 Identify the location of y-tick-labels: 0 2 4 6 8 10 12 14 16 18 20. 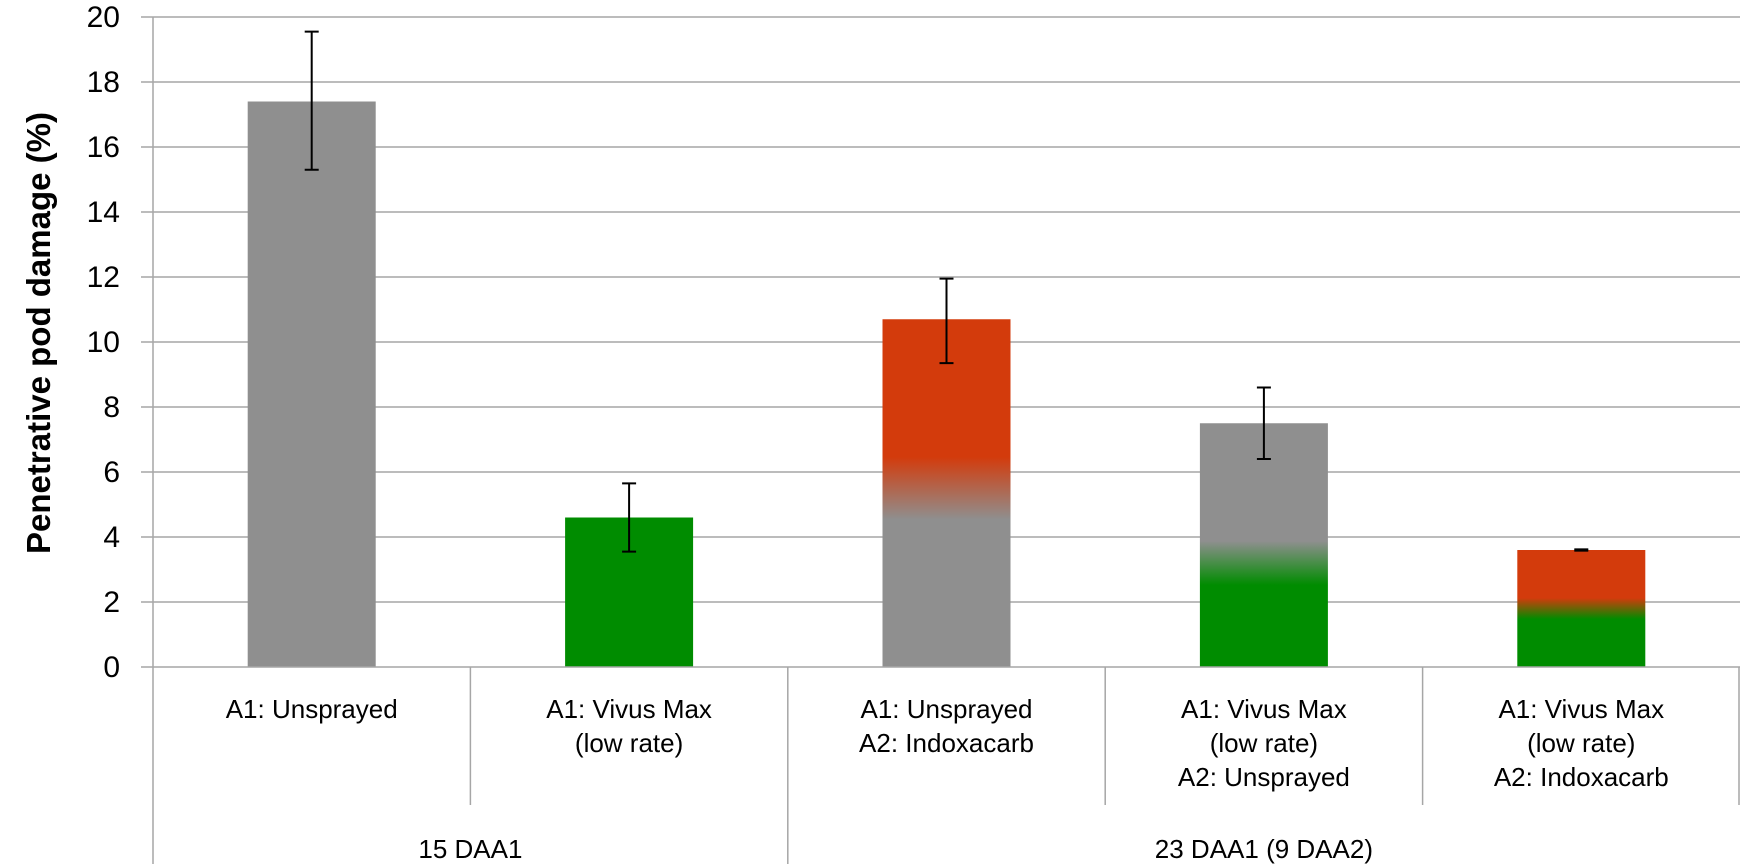
(103, 342).